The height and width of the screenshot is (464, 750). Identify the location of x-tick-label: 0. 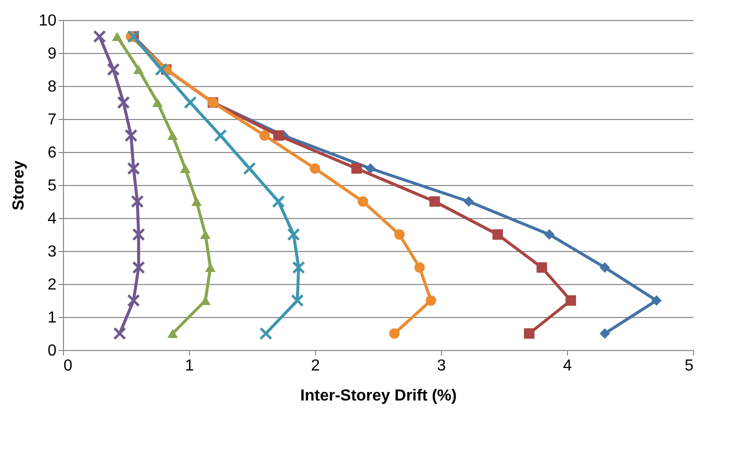
(68, 366).